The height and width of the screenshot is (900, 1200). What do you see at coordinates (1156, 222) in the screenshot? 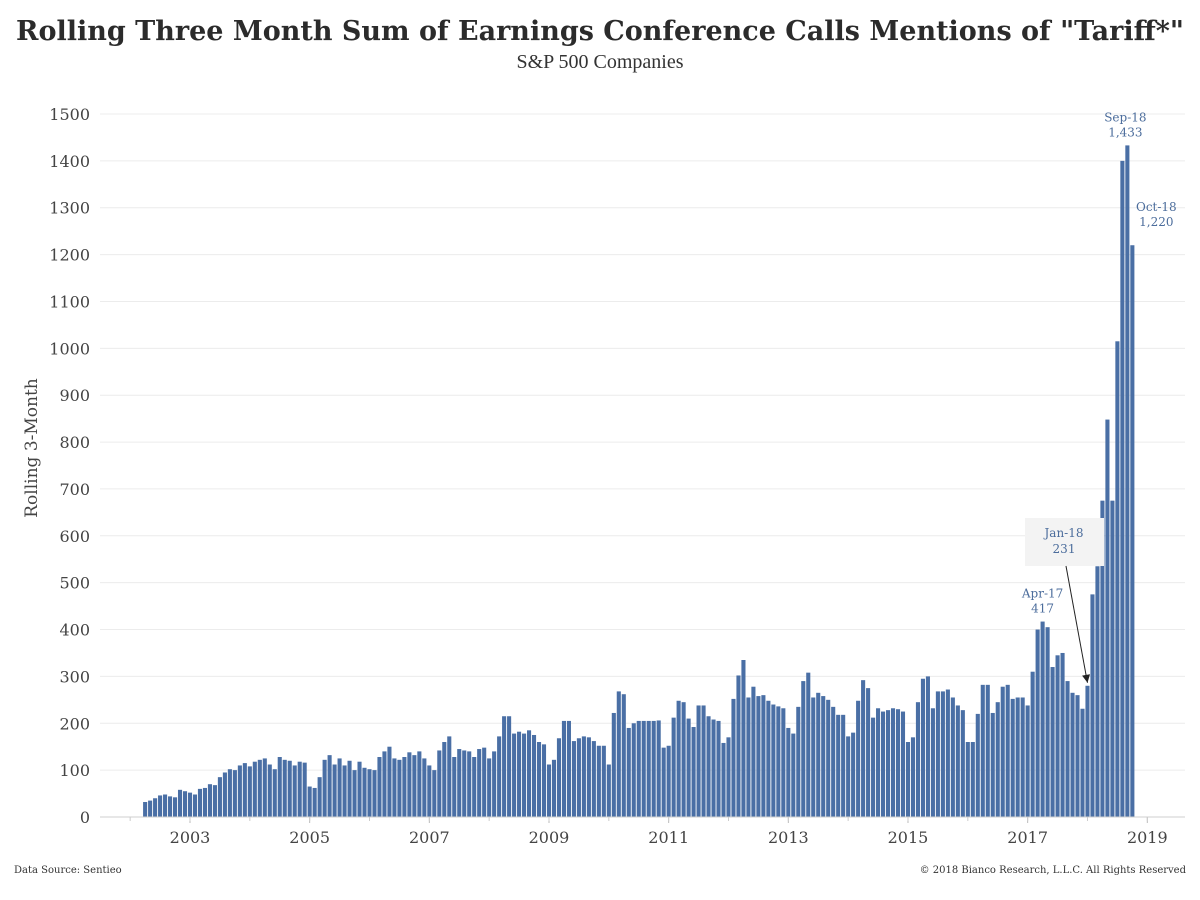
I see `annotation-value: 1,220` at bounding box center [1156, 222].